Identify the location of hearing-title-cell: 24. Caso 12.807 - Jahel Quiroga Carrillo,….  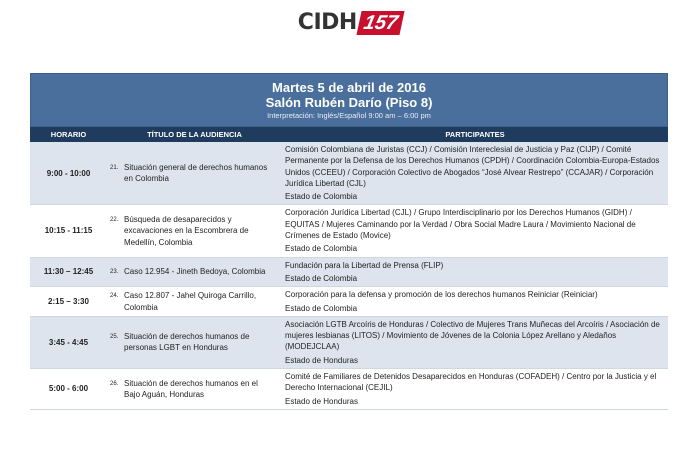
(194, 301).